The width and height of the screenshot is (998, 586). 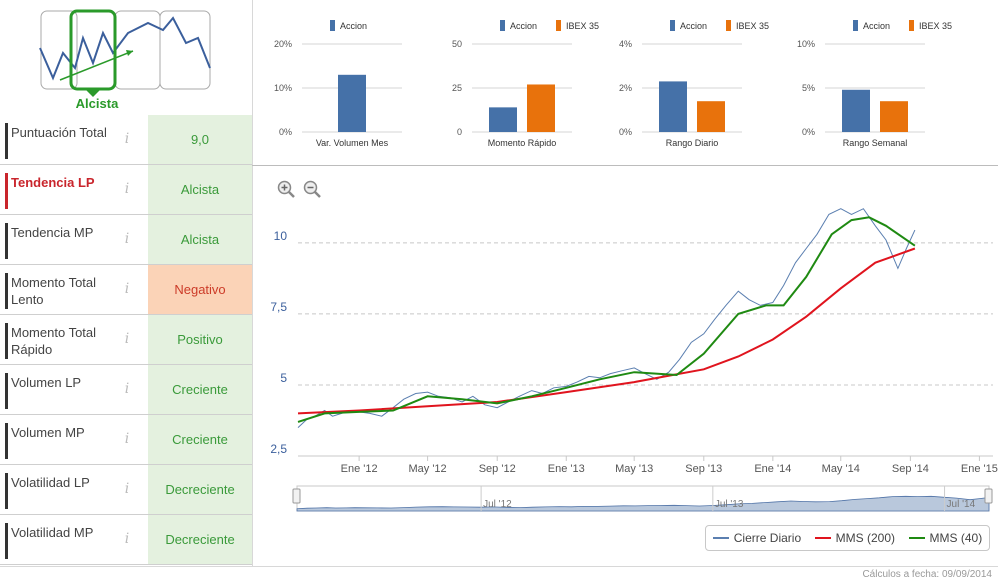 I want to click on indicator-row: Tendencia LP i Alcista, so click(x=126, y=190).